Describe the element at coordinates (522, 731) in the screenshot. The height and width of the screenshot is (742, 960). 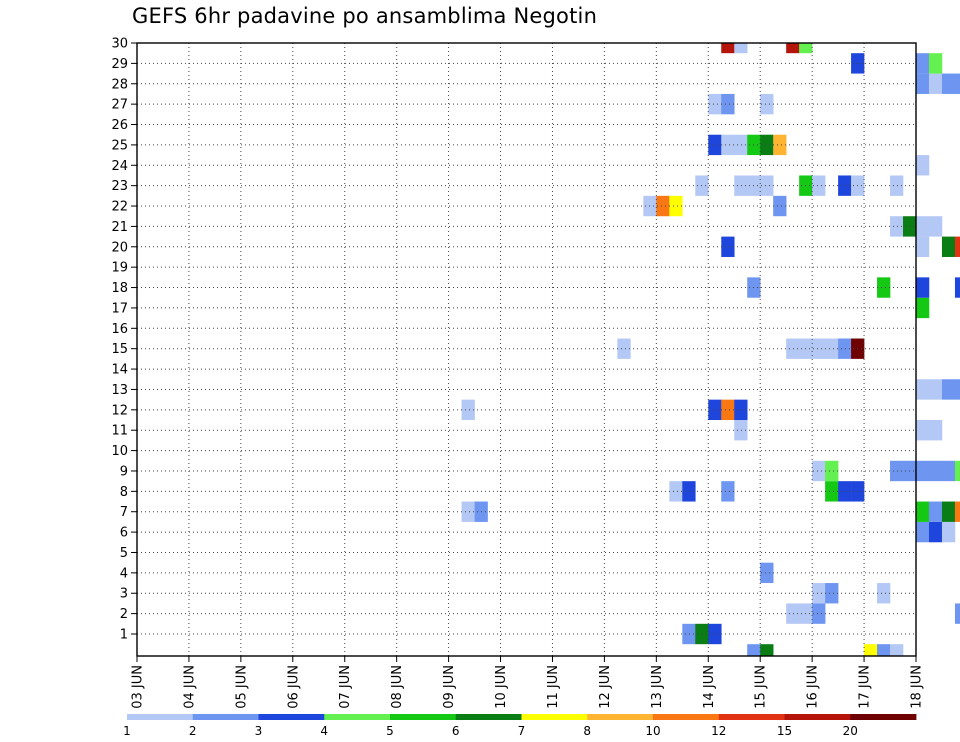
I see `colorbar-label: 7` at that location.